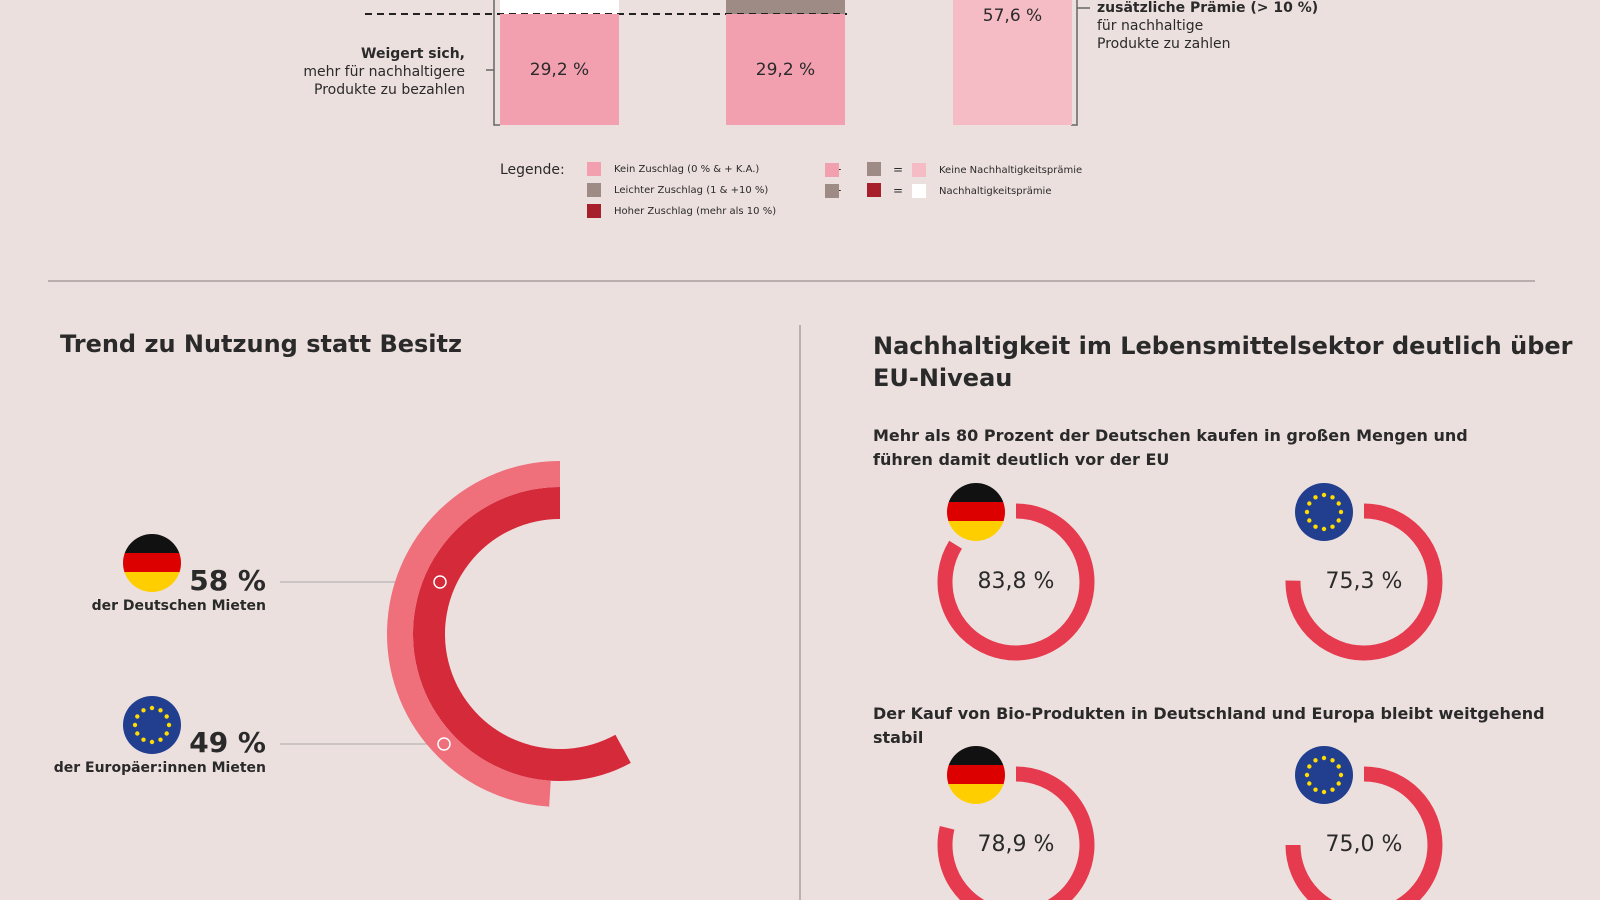 The image size is (1600, 900). I want to click on value-label: 49 %, so click(227, 742).